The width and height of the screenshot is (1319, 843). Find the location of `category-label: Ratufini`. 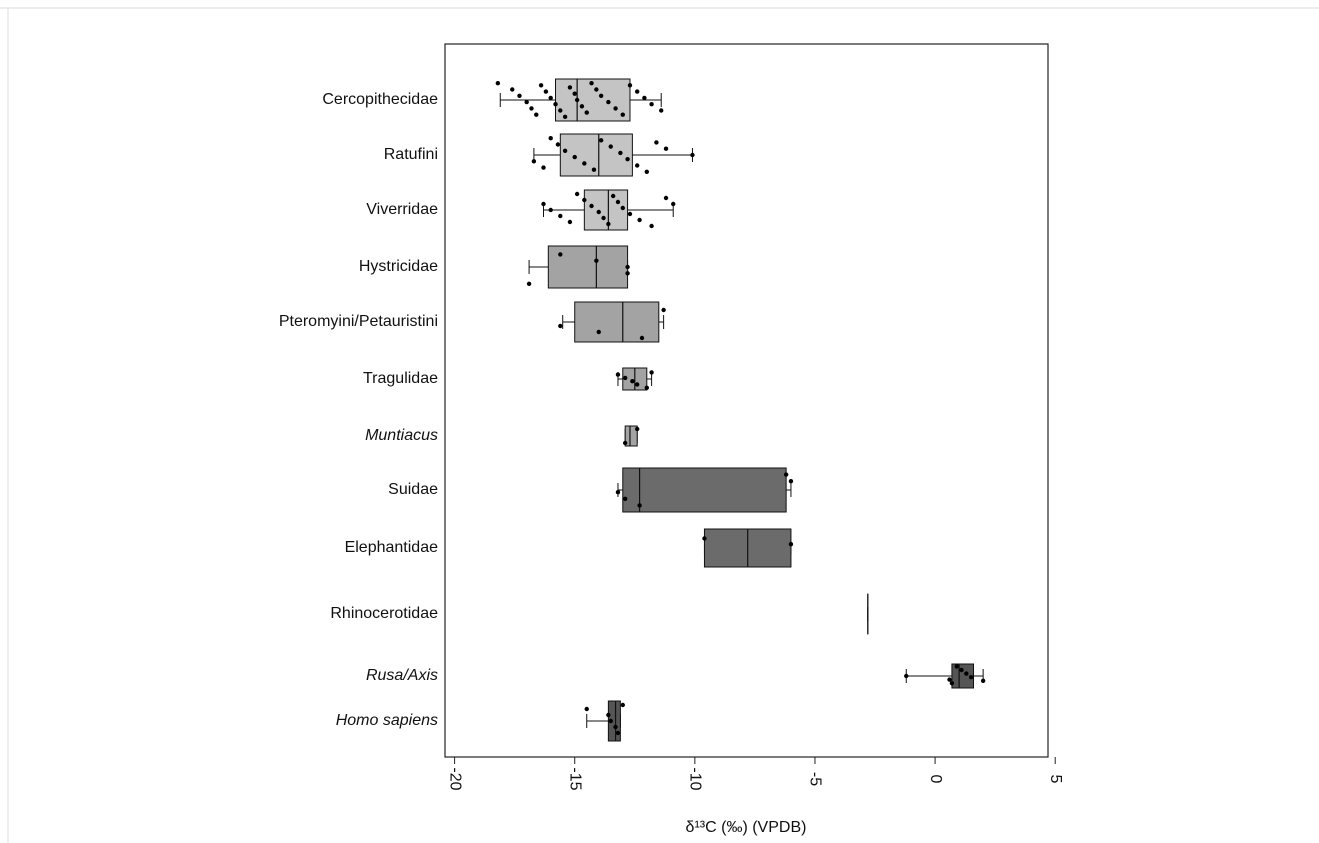

category-label: Ratufini is located at coordinates (411, 154).